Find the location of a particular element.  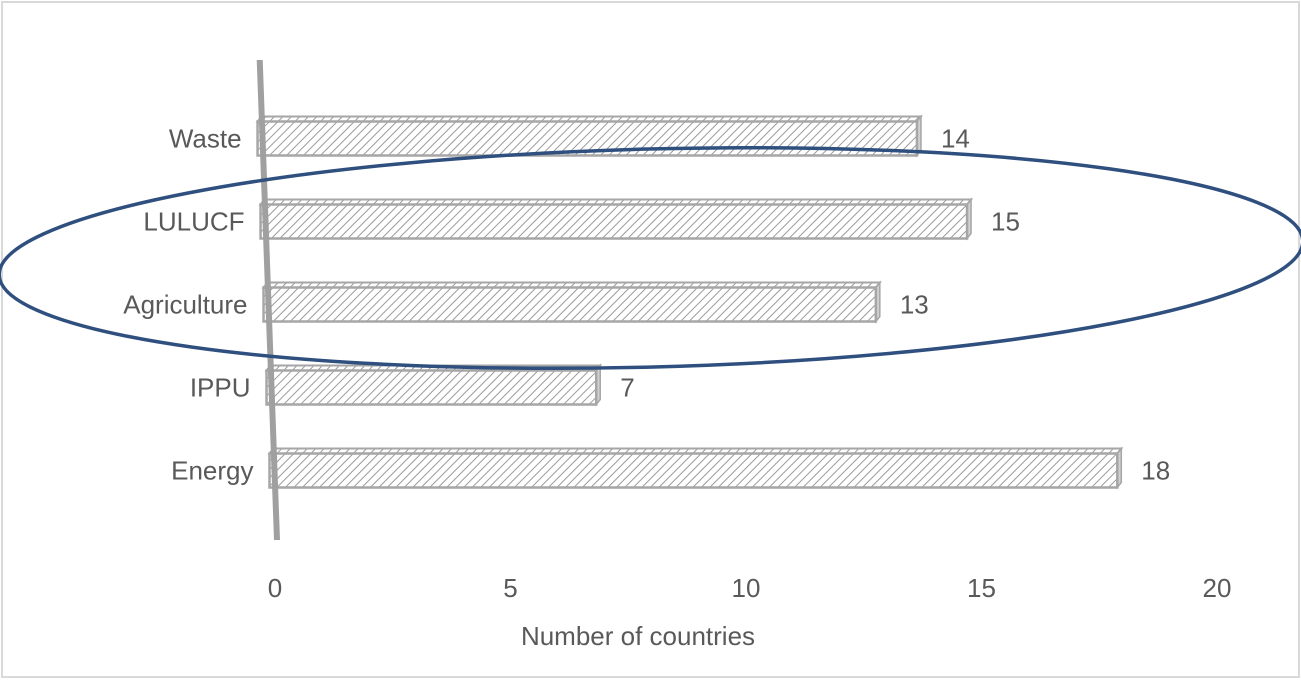

value-label-waste: 14 is located at coordinates (955, 139).